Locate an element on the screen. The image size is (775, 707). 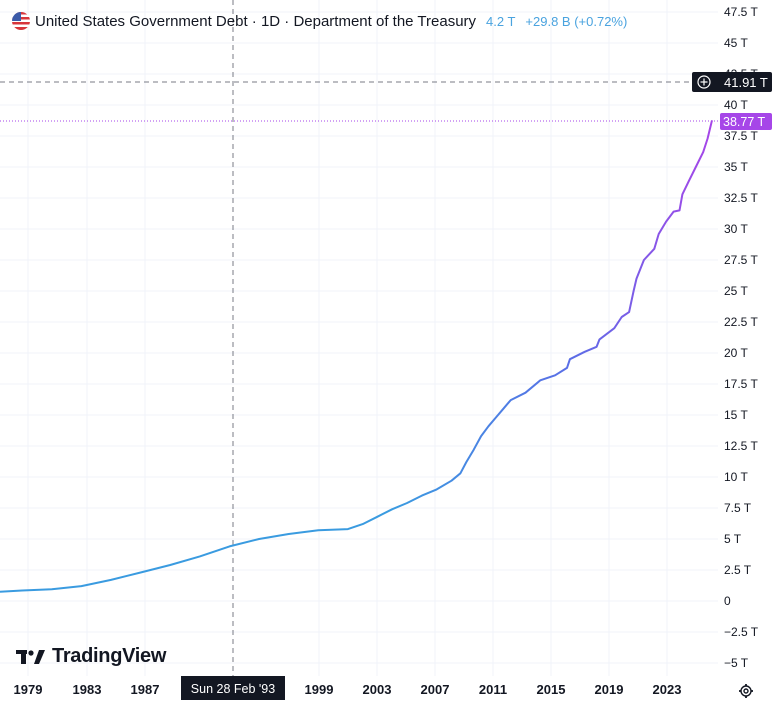
y-tick-label: 5 T is located at coordinates (733, 539).